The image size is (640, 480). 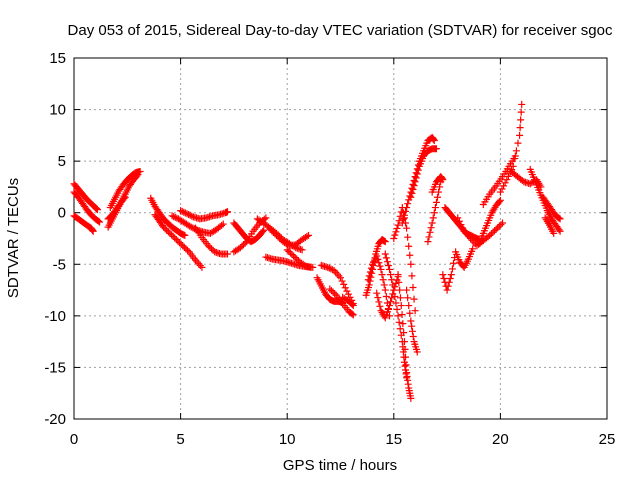 I want to click on y-tick-label: -10, so click(x=55, y=316).